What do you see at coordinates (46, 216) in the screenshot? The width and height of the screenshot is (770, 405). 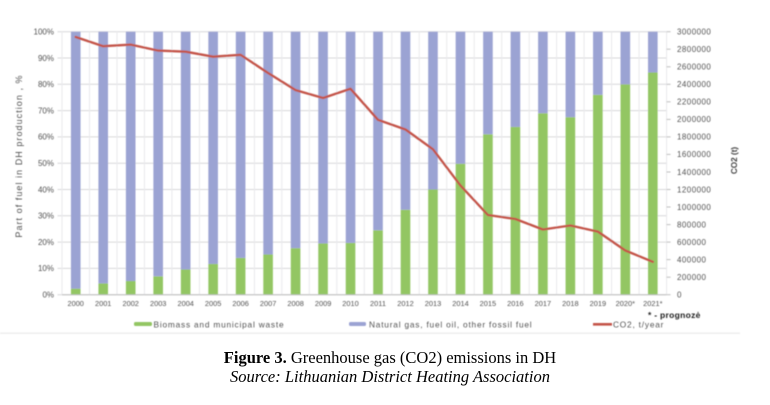 I see `svg-text: 30%` at bounding box center [46, 216].